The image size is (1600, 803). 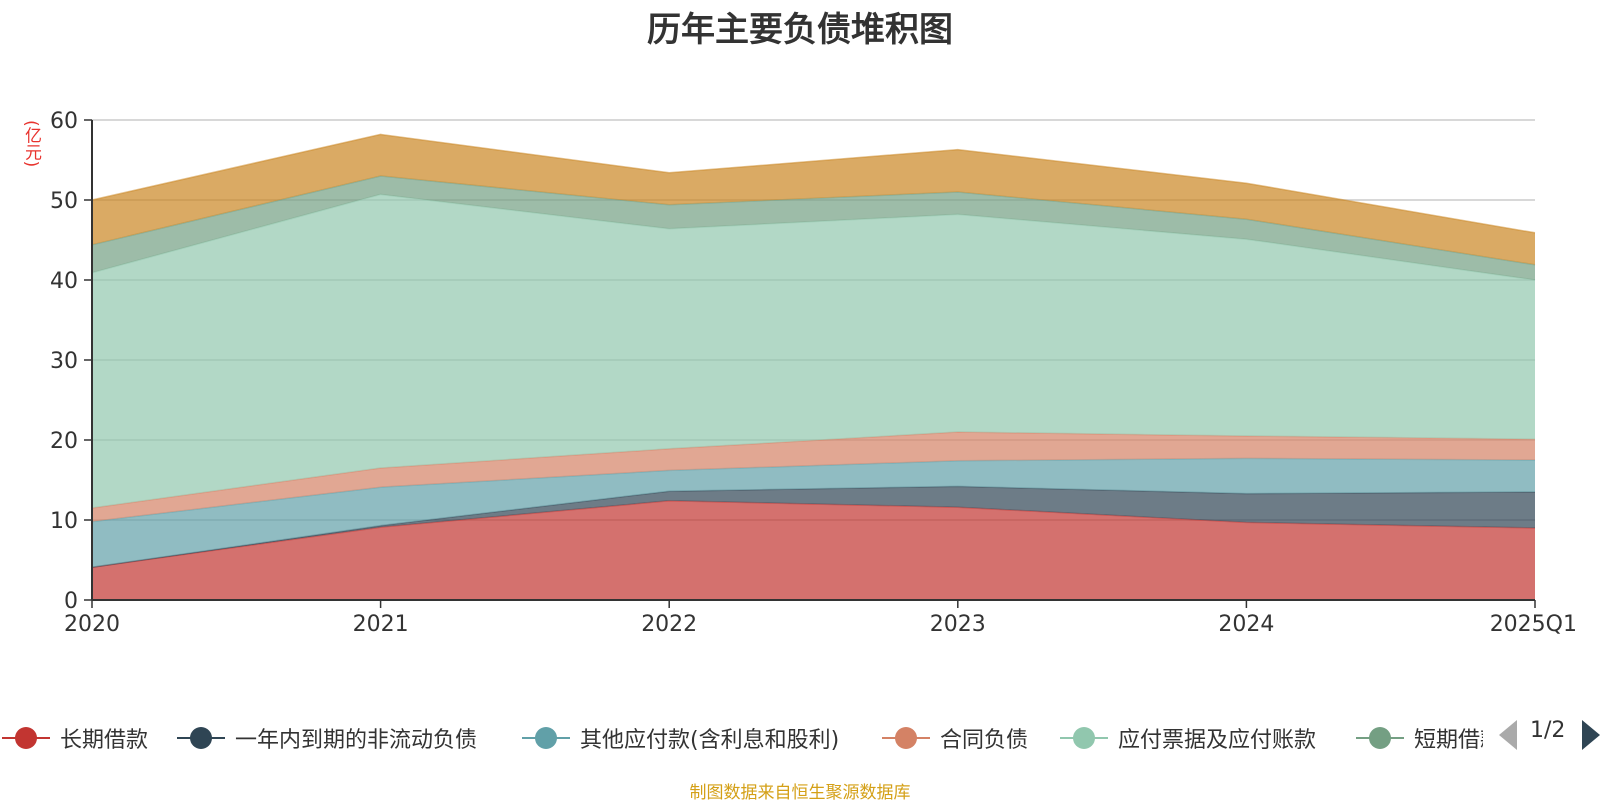 What do you see at coordinates (64, 281) in the screenshot?
I see `y-tick-label: 40` at bounding box center [64, 281].